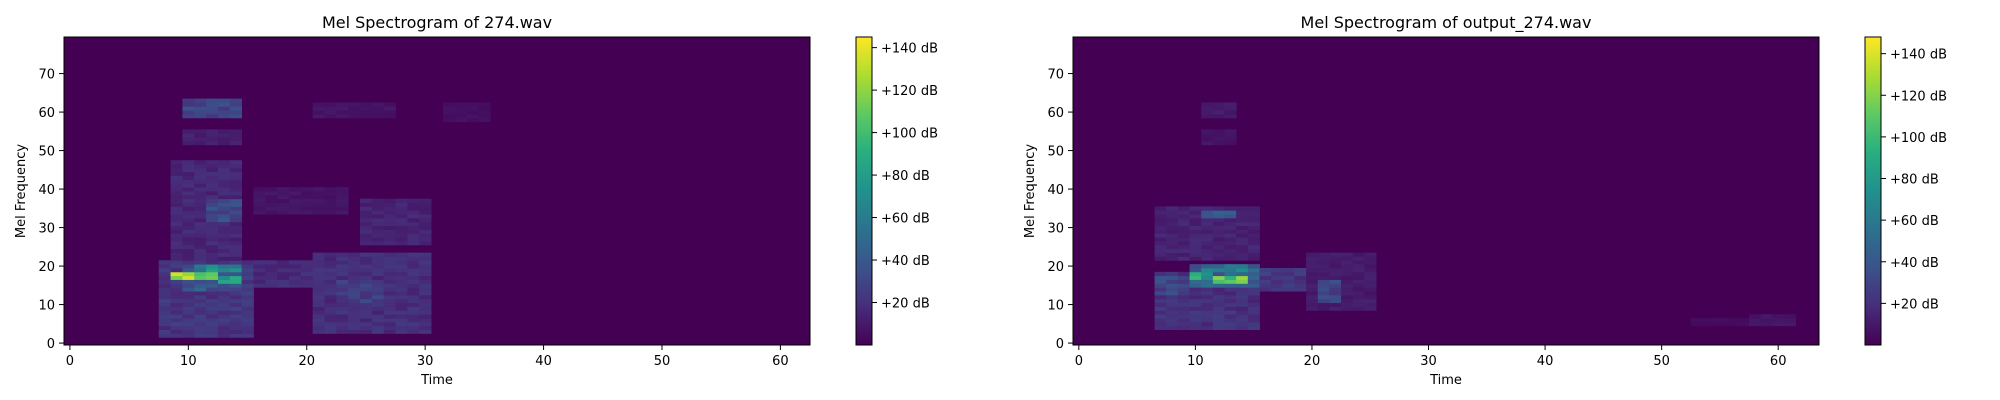 The image size is (2000, 400). What do you see at coordinates (1312, 361) in the screenshot?
I see `x-tick-label: 20` at bounding box center [1312, 361].